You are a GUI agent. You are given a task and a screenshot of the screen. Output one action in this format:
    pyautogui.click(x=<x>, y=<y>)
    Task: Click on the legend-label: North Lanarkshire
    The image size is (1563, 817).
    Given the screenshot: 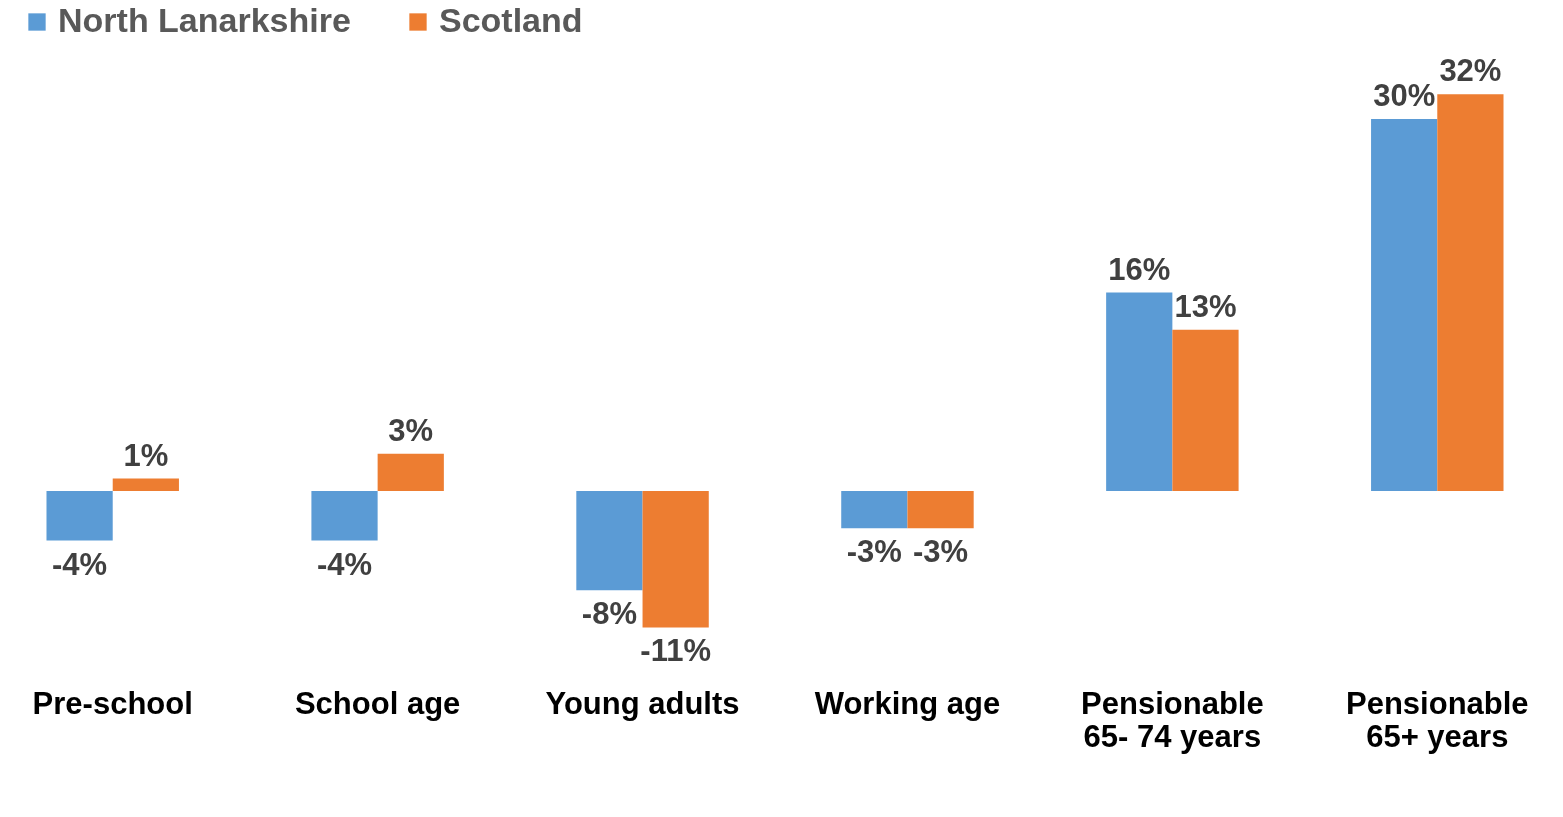 What is the action you would take?
    pyautogui.click(x=204, y=20)
    